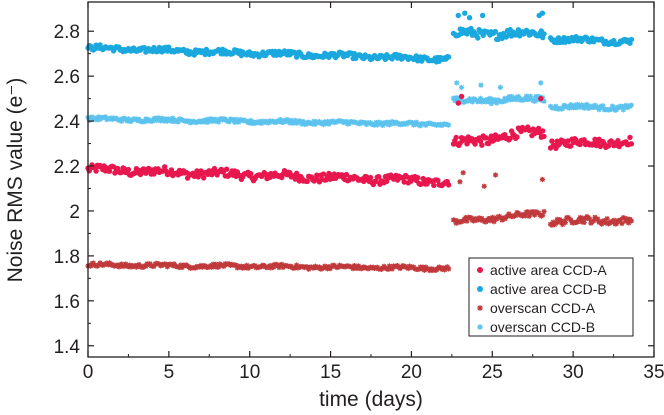 Image resolution: width=664 pixels, height=415 pixels. What do you see at coordinates (371, 399) in the screenshot?
I see `x-axis-title: time (days)` at bounding box center [371, 399].